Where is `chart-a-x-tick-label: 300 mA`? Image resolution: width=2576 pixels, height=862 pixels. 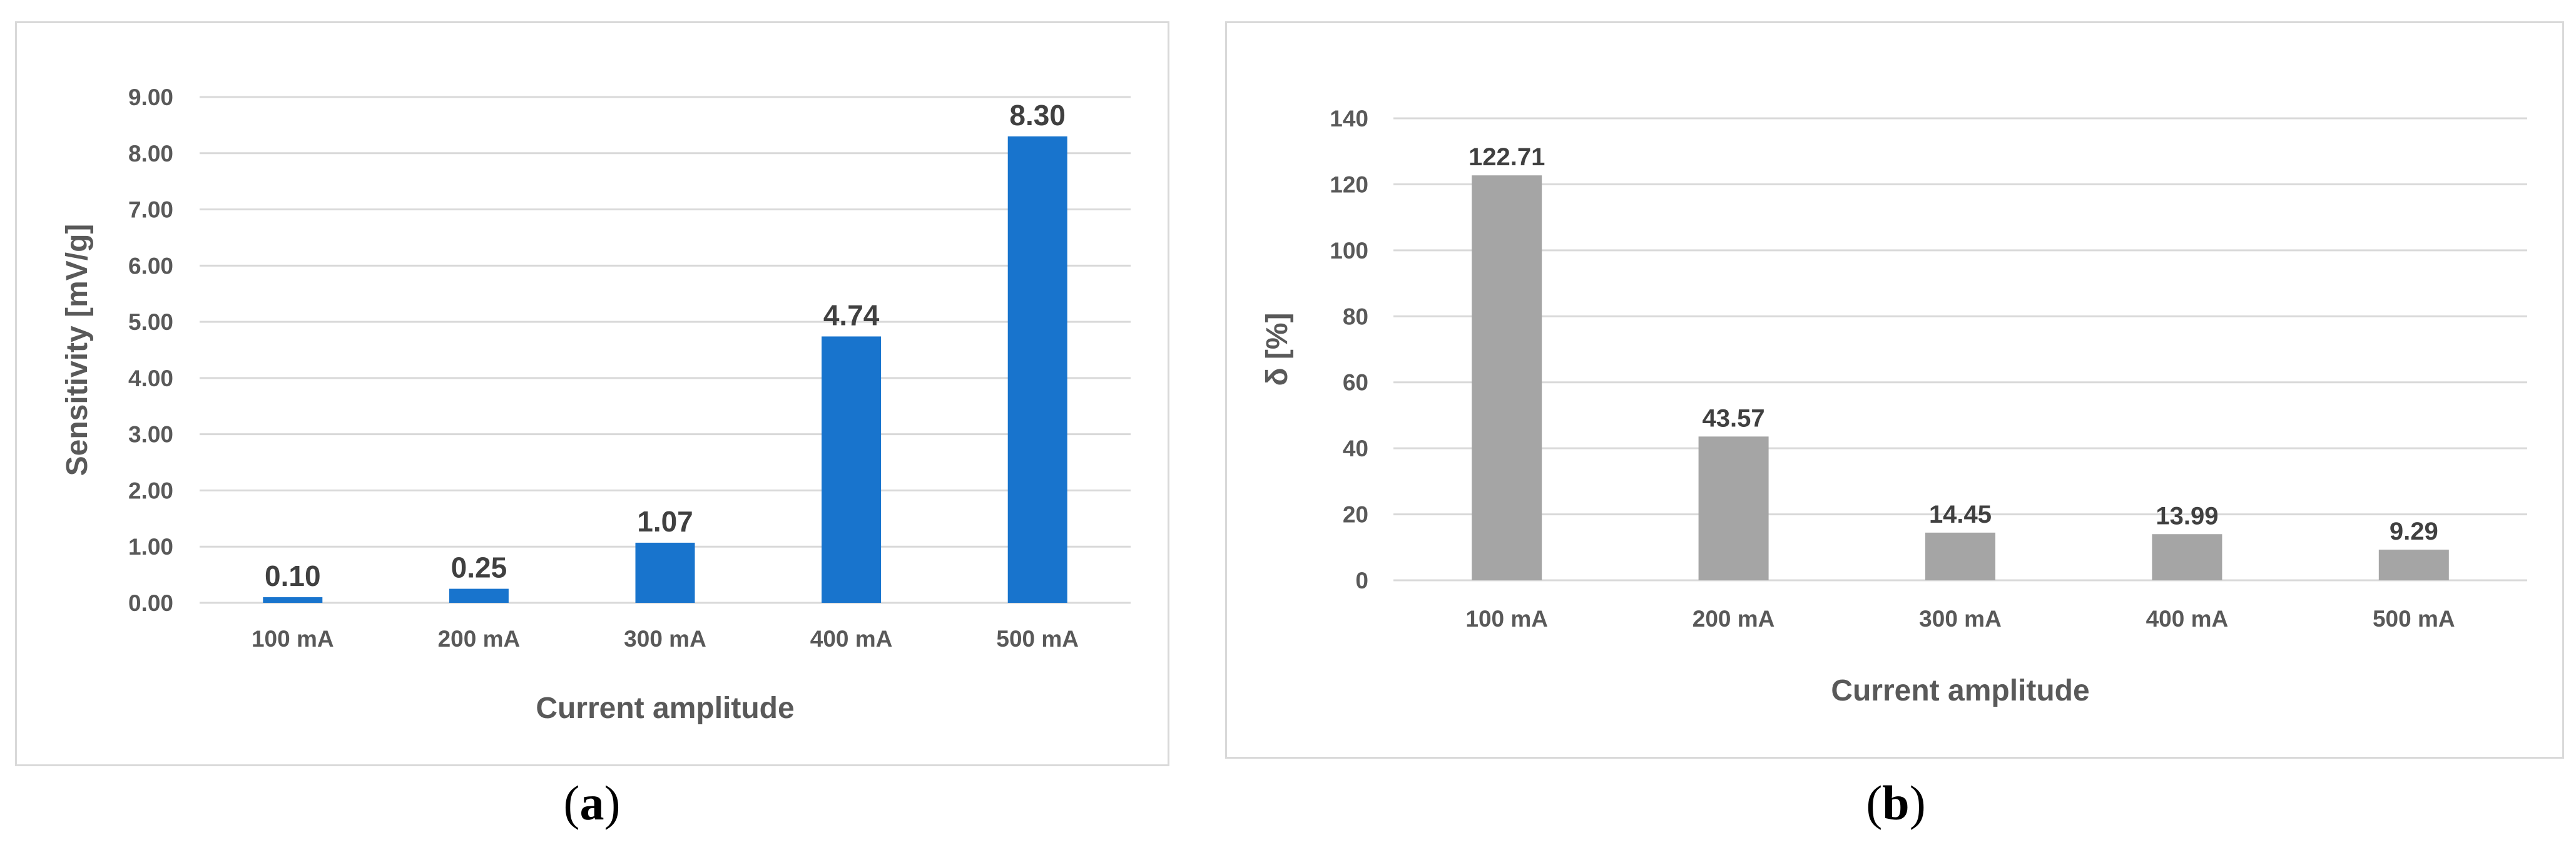 chart-a-x-tick-label: 300 mA is located at coordinates (665, 639).